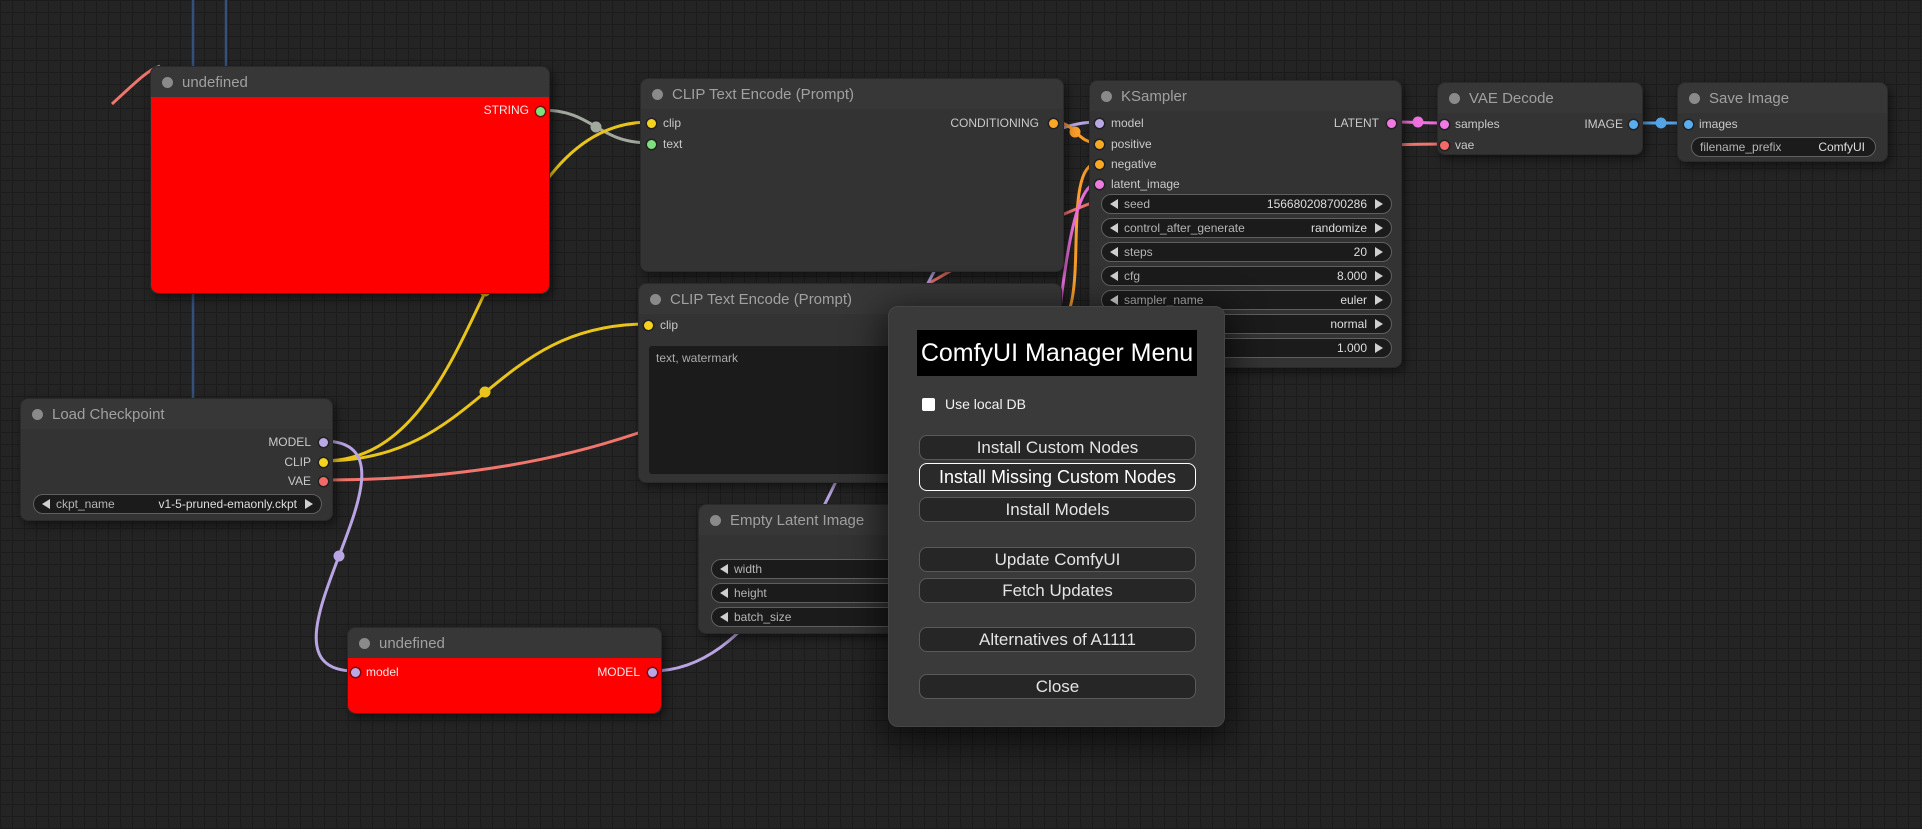  I want to click on use-local-db-row: Use local DB, so click(974, 404).